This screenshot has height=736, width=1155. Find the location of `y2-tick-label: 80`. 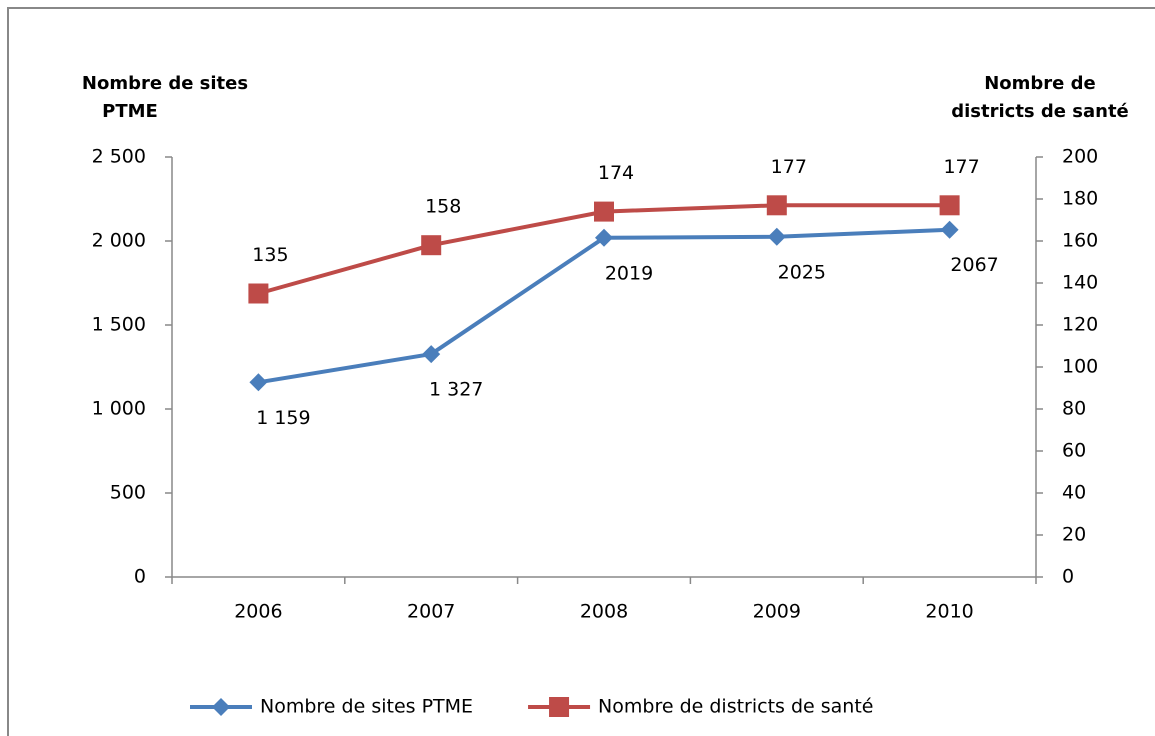

y2-tick-label: 80 is located at coordinates (1074, 409).